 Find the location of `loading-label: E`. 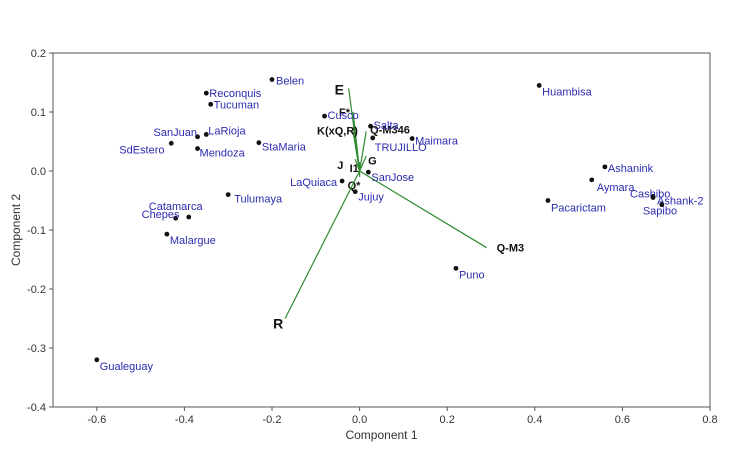

loading-label: E is located at coordinates (339, 89).